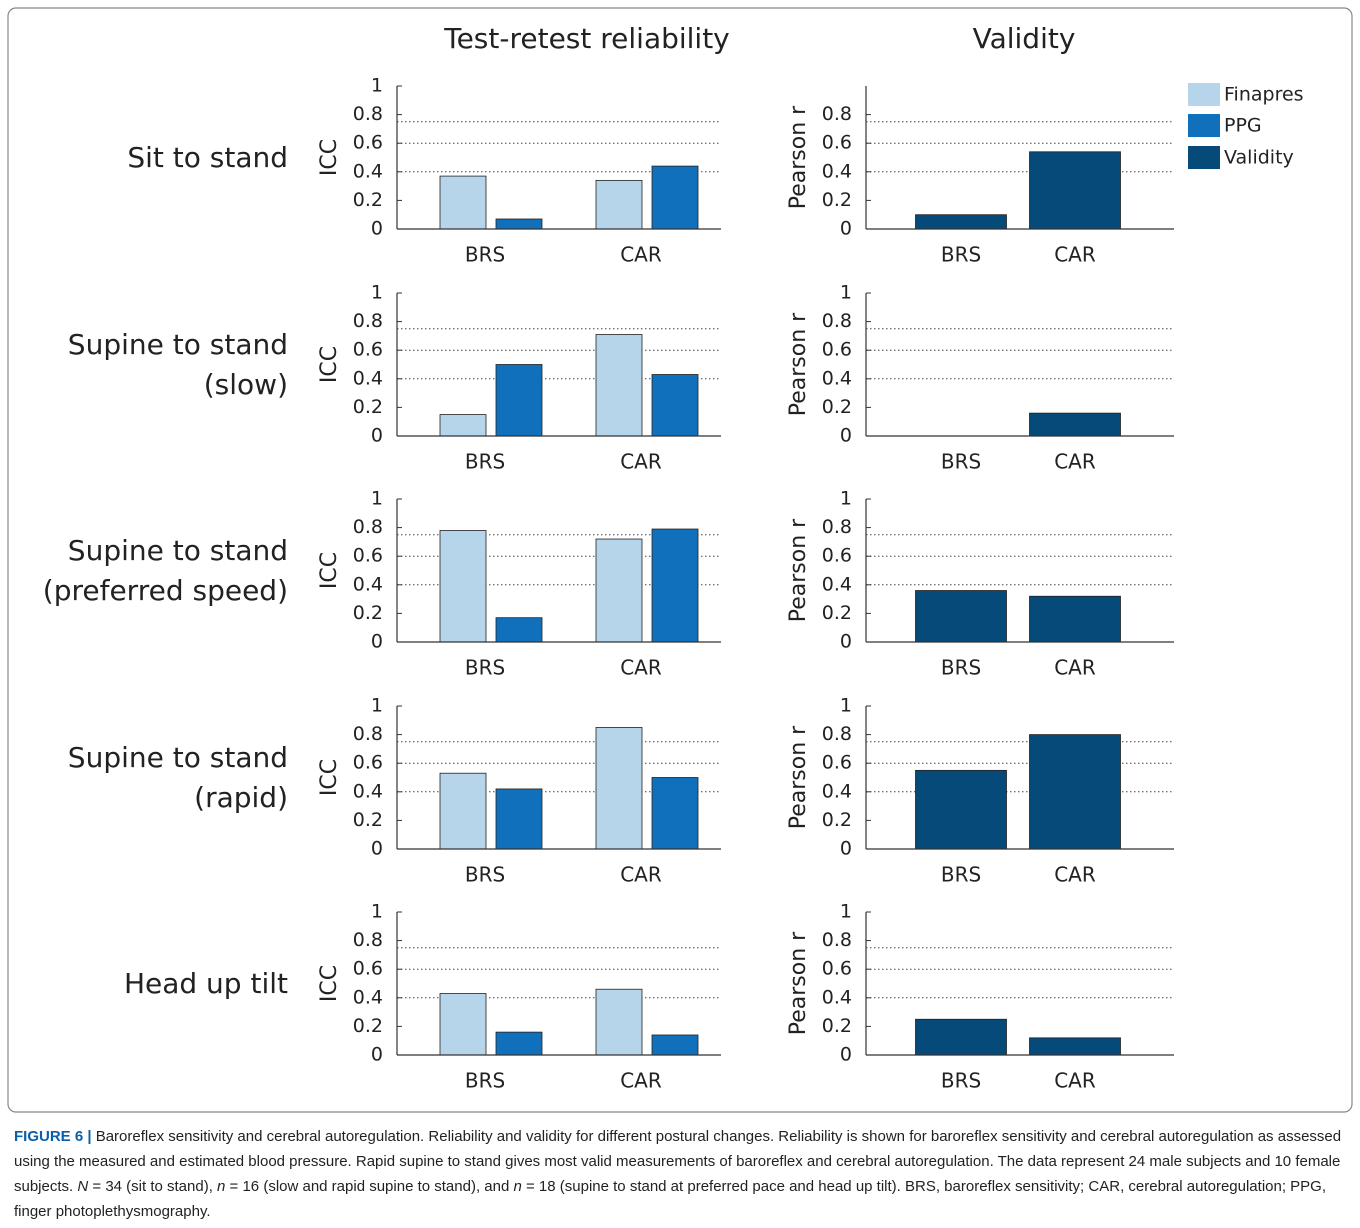 The width and height of the screenshot is (1360, 1228). I want to click on legend-label: PPG, so click(1243, 126).